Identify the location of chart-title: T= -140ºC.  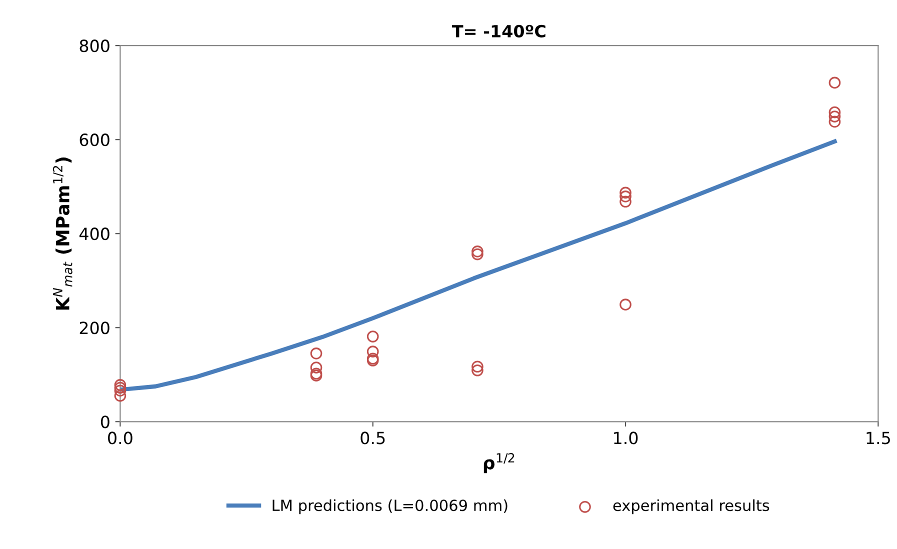
(499, 31).